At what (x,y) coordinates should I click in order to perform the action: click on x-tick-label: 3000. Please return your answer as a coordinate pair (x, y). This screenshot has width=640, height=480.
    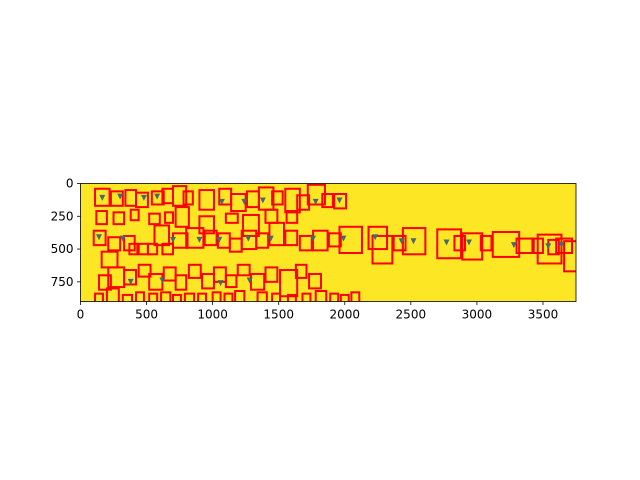
    Looking at the image, I should click on (477, 315).